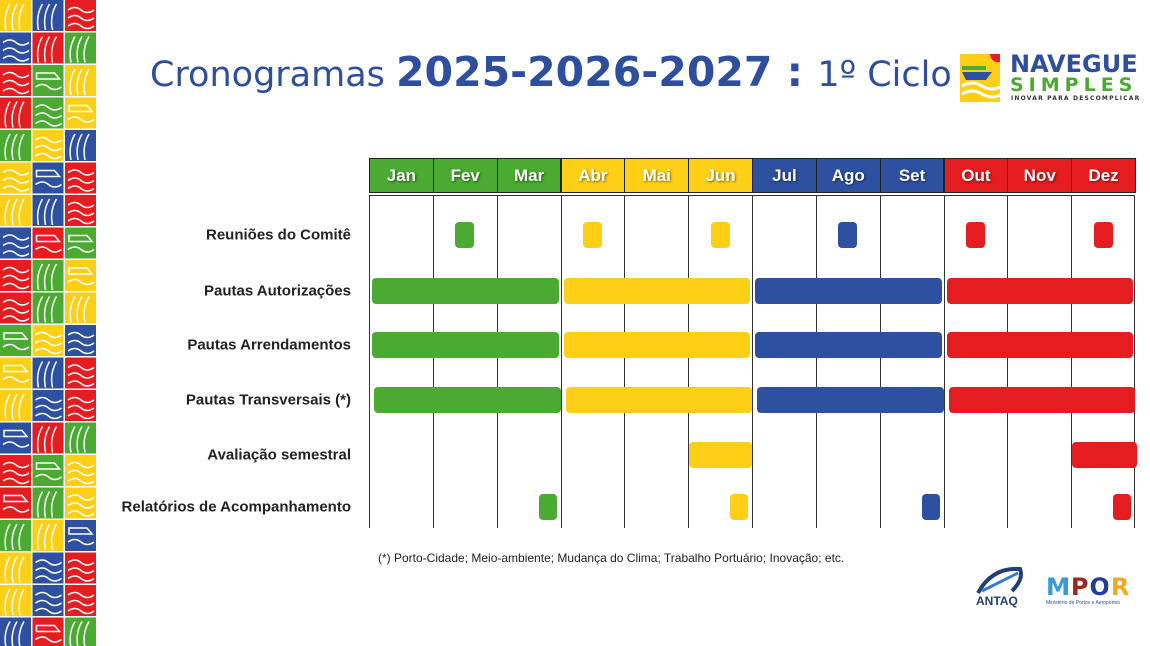  What do you see at coordinates (1076, 98) in the screenshot?
I see `logo-tagline: INOVAR PARA DESCOMPLICAR` at bounding box center [1076, 98].